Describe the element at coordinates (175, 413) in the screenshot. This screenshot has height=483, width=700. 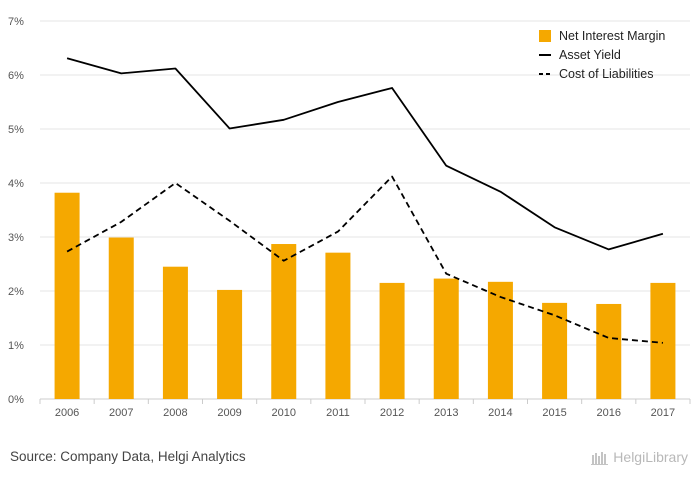
I see `x-tick-label: 2008` at that location.